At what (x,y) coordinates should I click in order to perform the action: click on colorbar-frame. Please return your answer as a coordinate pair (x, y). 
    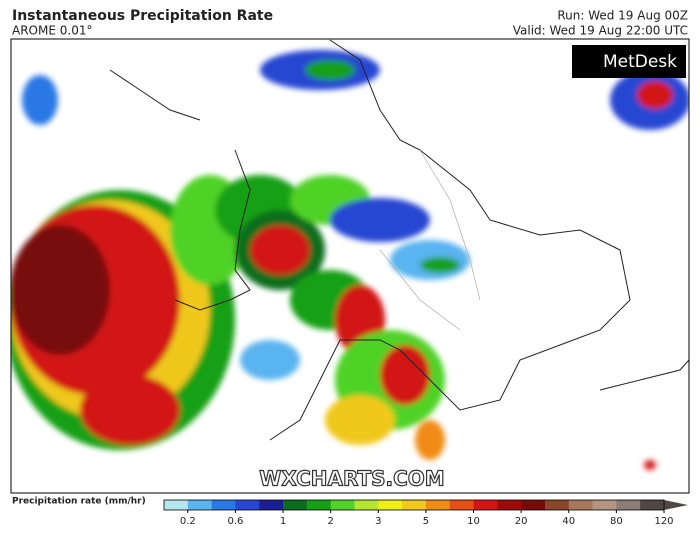
    Looking at the image, I should click on (414, 505).